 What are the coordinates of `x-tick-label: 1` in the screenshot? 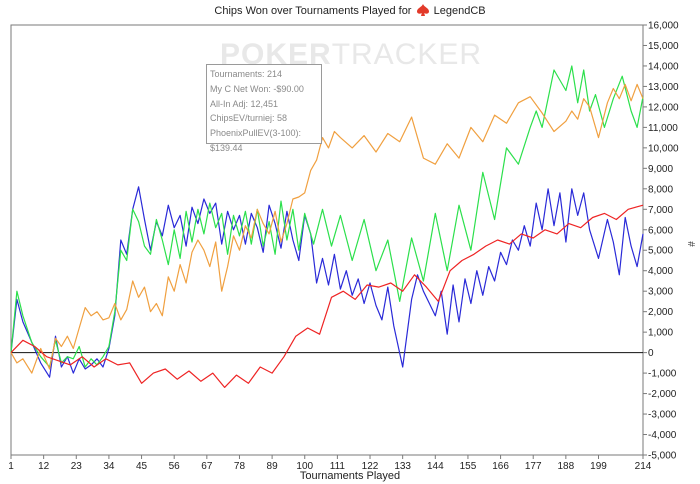 It's located at (11, 466).